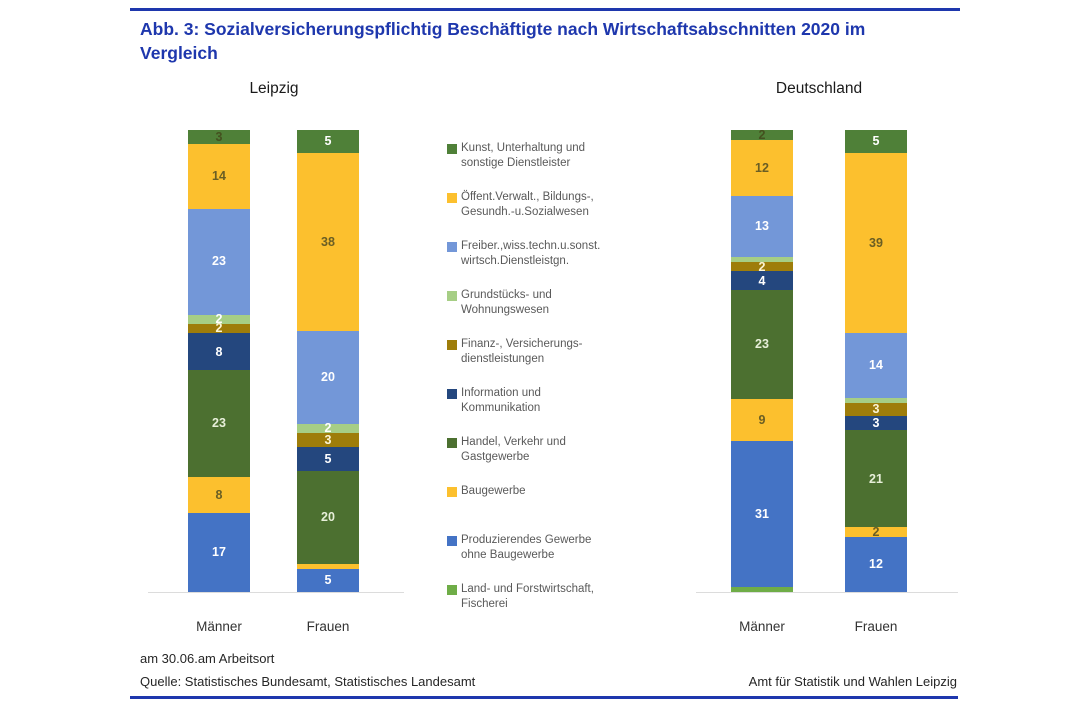  What do you see at coordinates (274, 88) in the screenshot?
I see `group-title-leipzig: Leipzig` at bounding box center [274, 88].